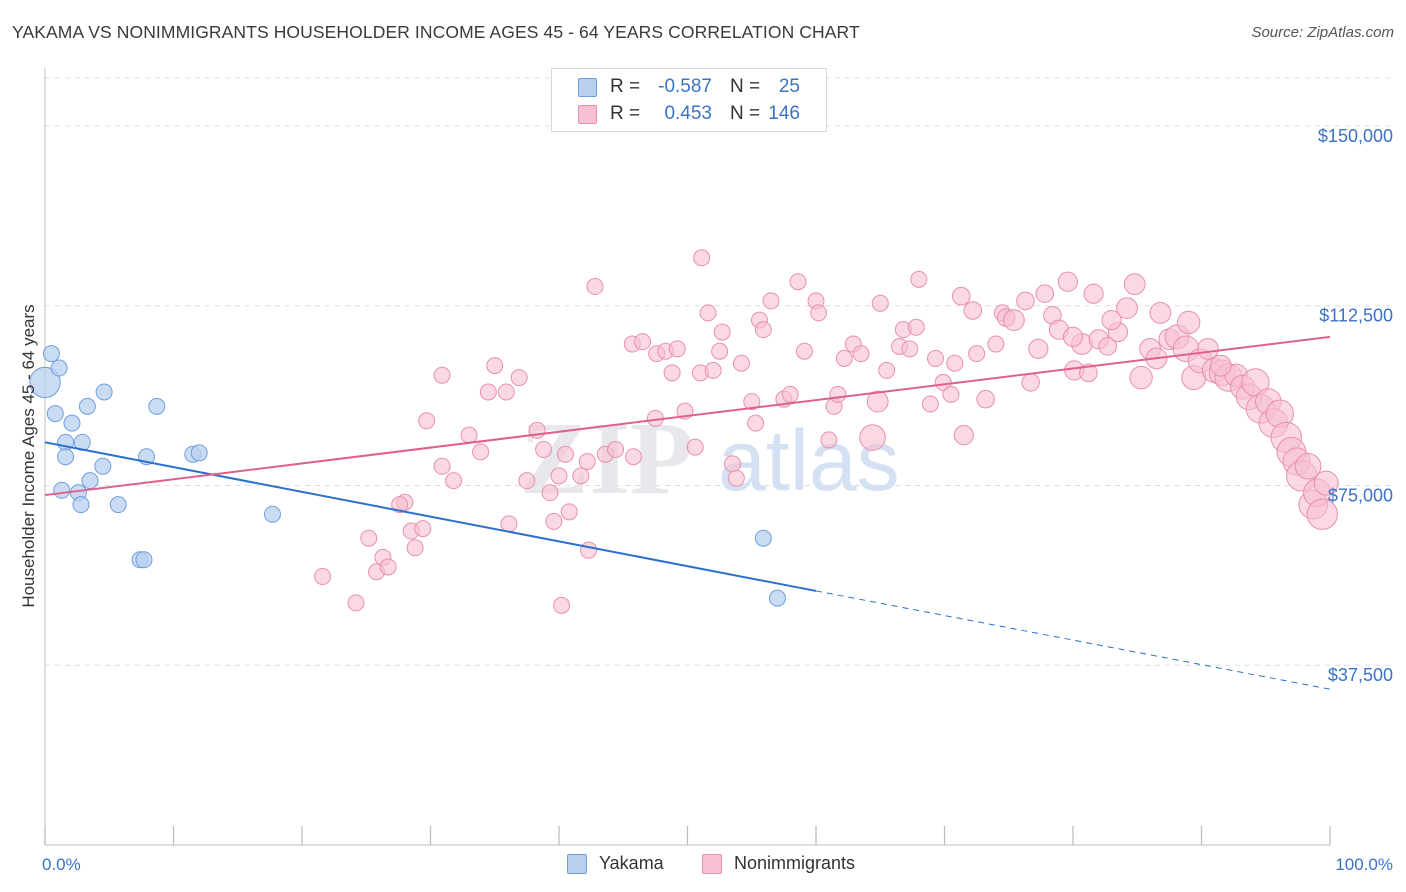 This screenshot has width=1406, height=892. What do you see at coordinates (1355, 405) in the screenshot?
I see `y-tick-labels: $37,500 $75,000 $112,500 $150,000` at bounding box center [1355, 405].